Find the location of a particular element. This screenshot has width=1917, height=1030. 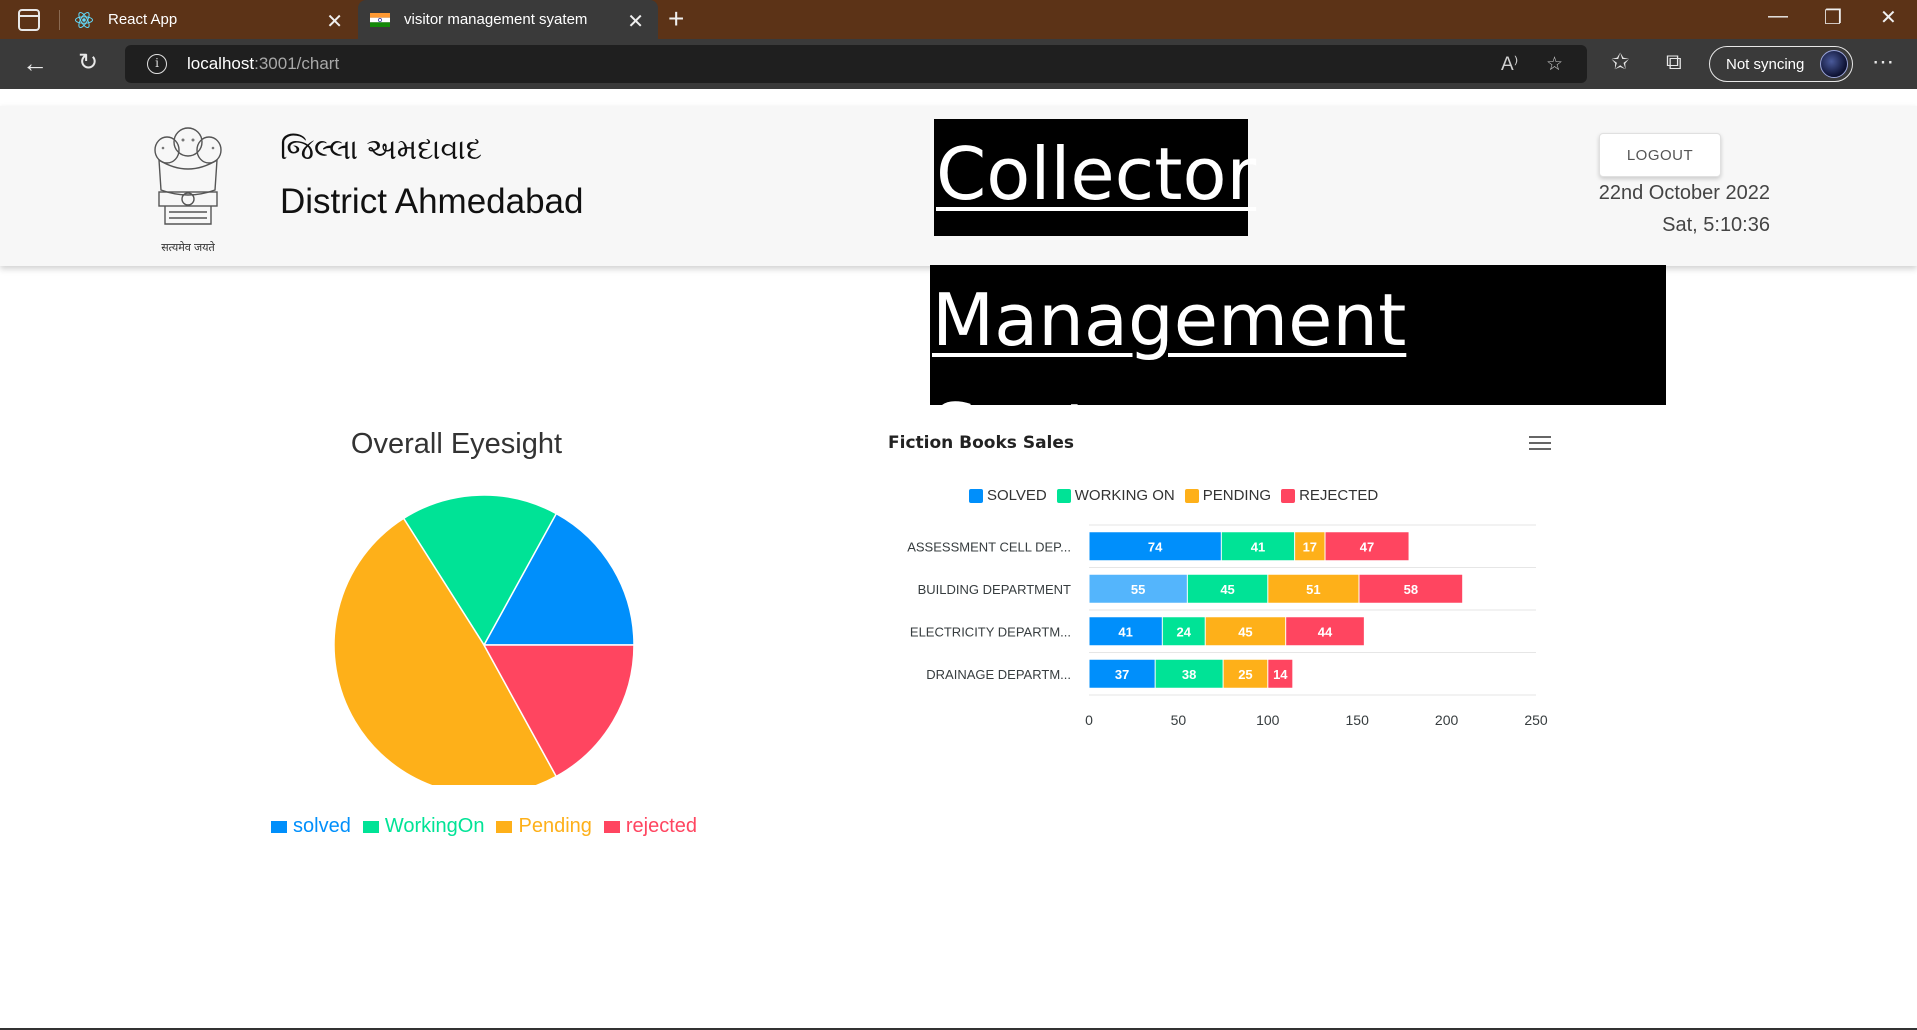

data-label: 37 is located at coordinates (1122, 674).